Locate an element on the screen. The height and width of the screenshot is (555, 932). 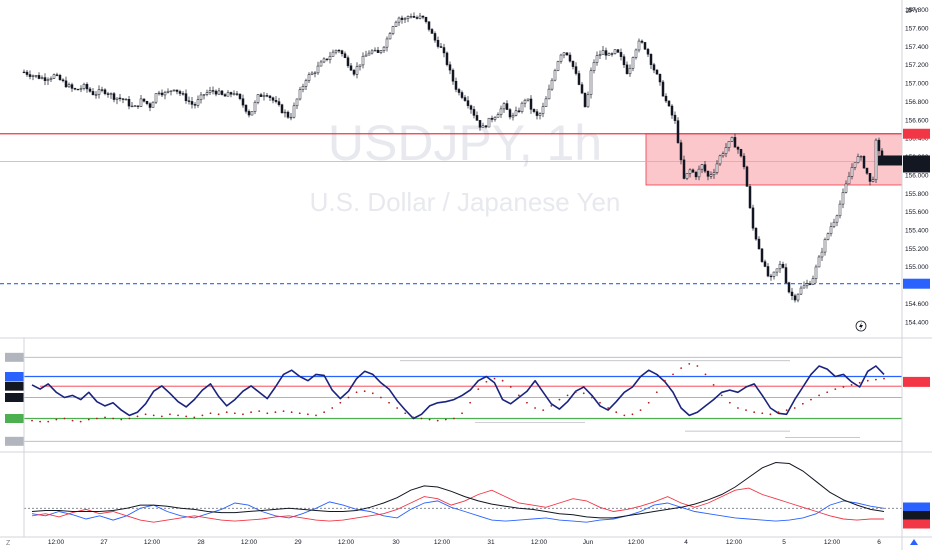
price-tick-label: 155.800 is located at coordinates (917, 194).